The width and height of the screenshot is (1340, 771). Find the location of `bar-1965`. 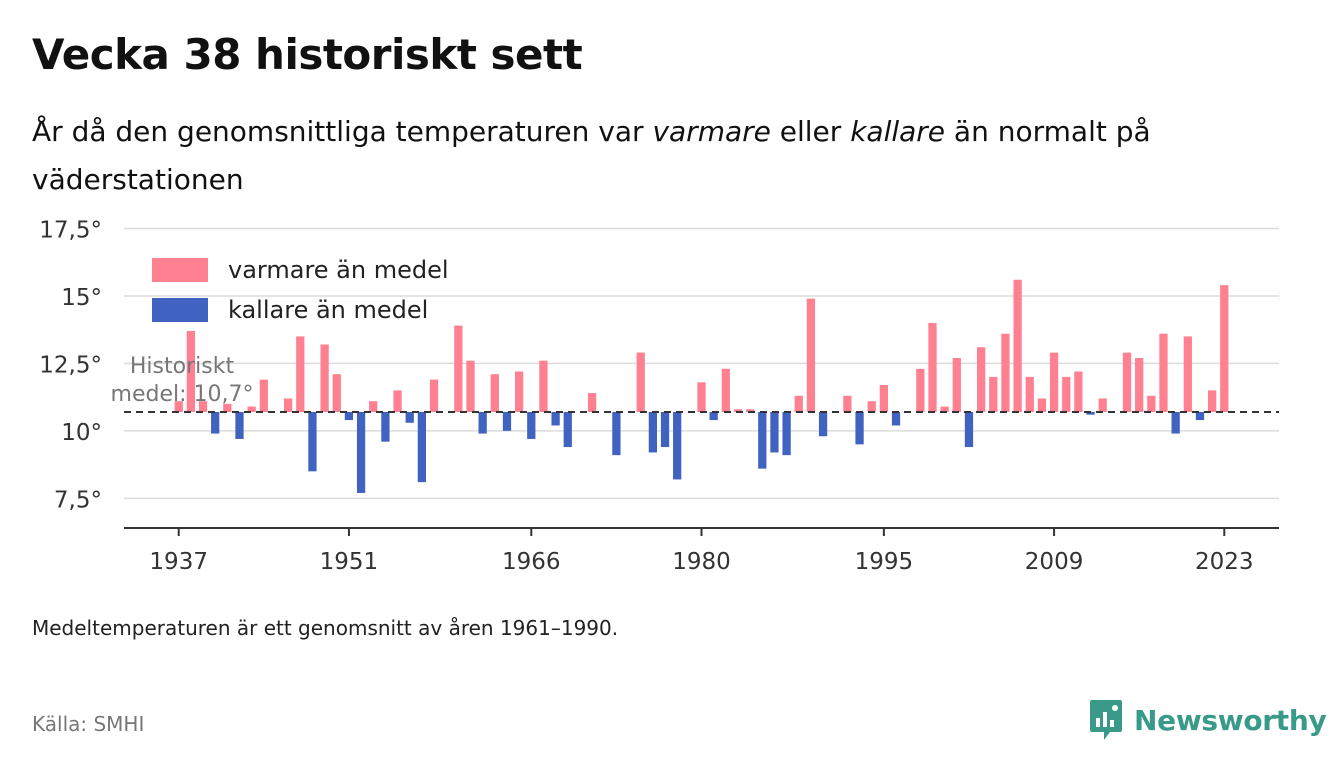

bar-1965 is located at coordinates (519, 391).